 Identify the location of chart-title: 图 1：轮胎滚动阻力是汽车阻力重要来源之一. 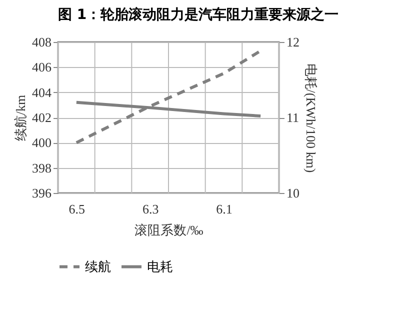
(198, 14).